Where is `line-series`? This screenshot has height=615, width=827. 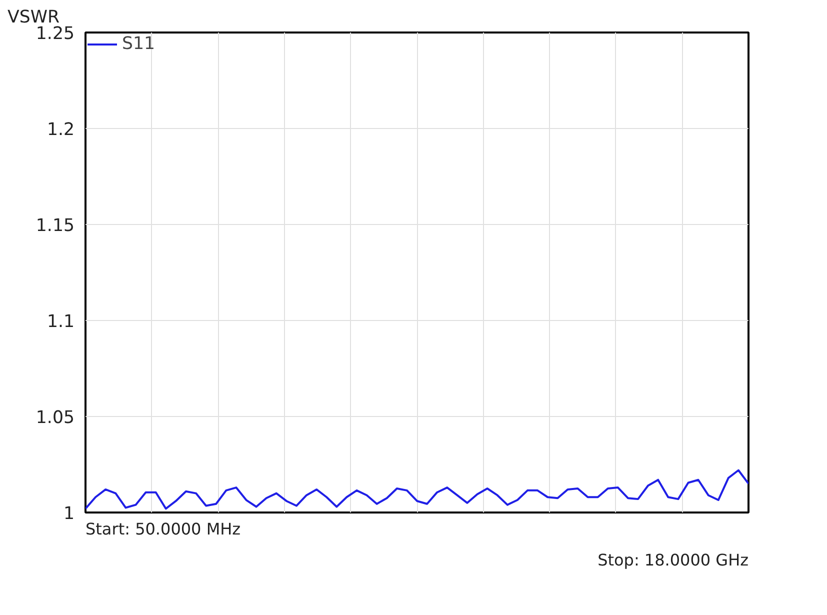
line-series is located at coordinates (417, 489).